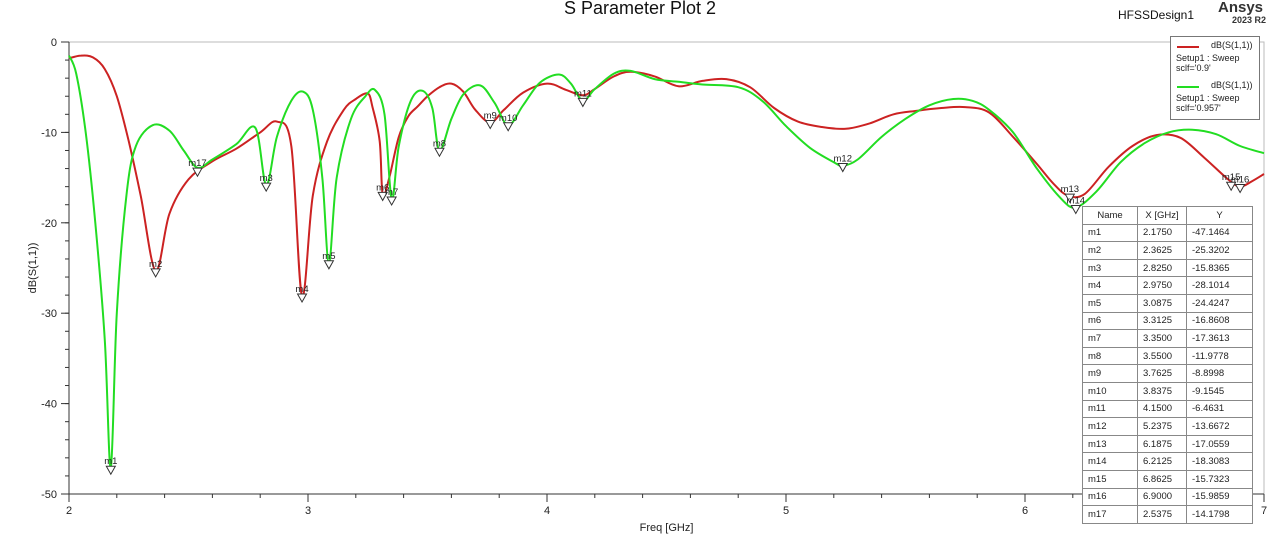  Describe the element at coordinates (1162, 426) in the screenshot. I see `marker-table-cell-x: 5.2375` at that location.